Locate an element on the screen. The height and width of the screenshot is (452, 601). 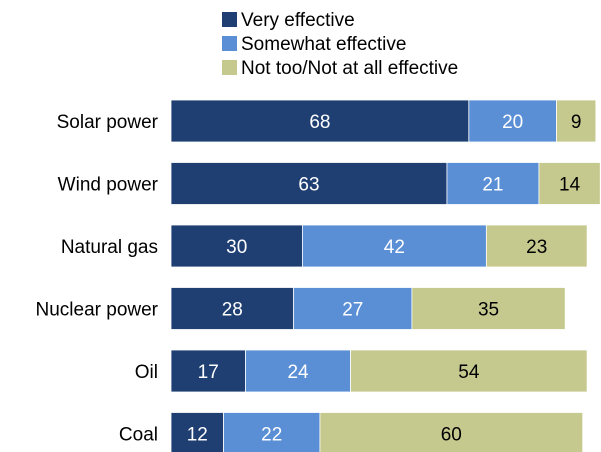
value-label-solar-power-not-too-not-at-all-effective: 9 is located at coordinates (576, 122).